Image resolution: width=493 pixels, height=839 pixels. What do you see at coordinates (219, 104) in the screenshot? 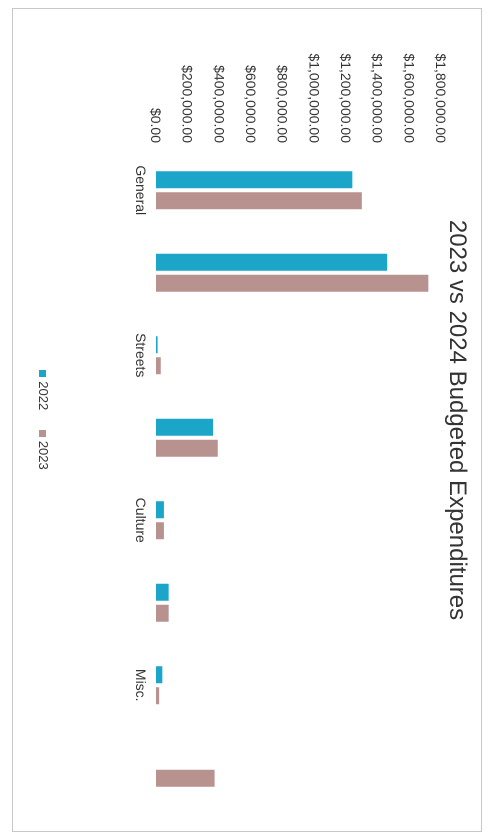
I see `y-tick-label: $400,000.00` at bounding box center [219, 104].